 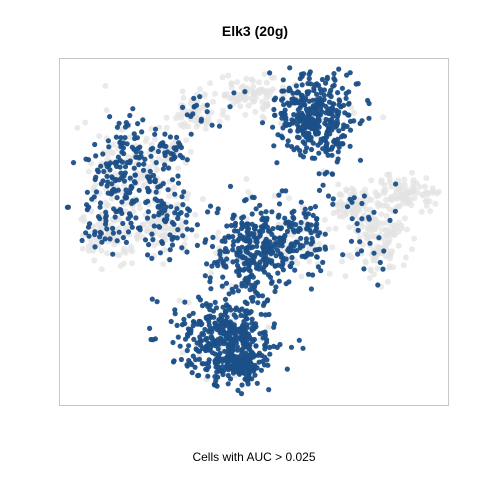 What do you see at coordinates (253, 457) in the screenshot?
I see `x-axis-label: Cells with AUC > 0.025` at bounding box center [253, 457].